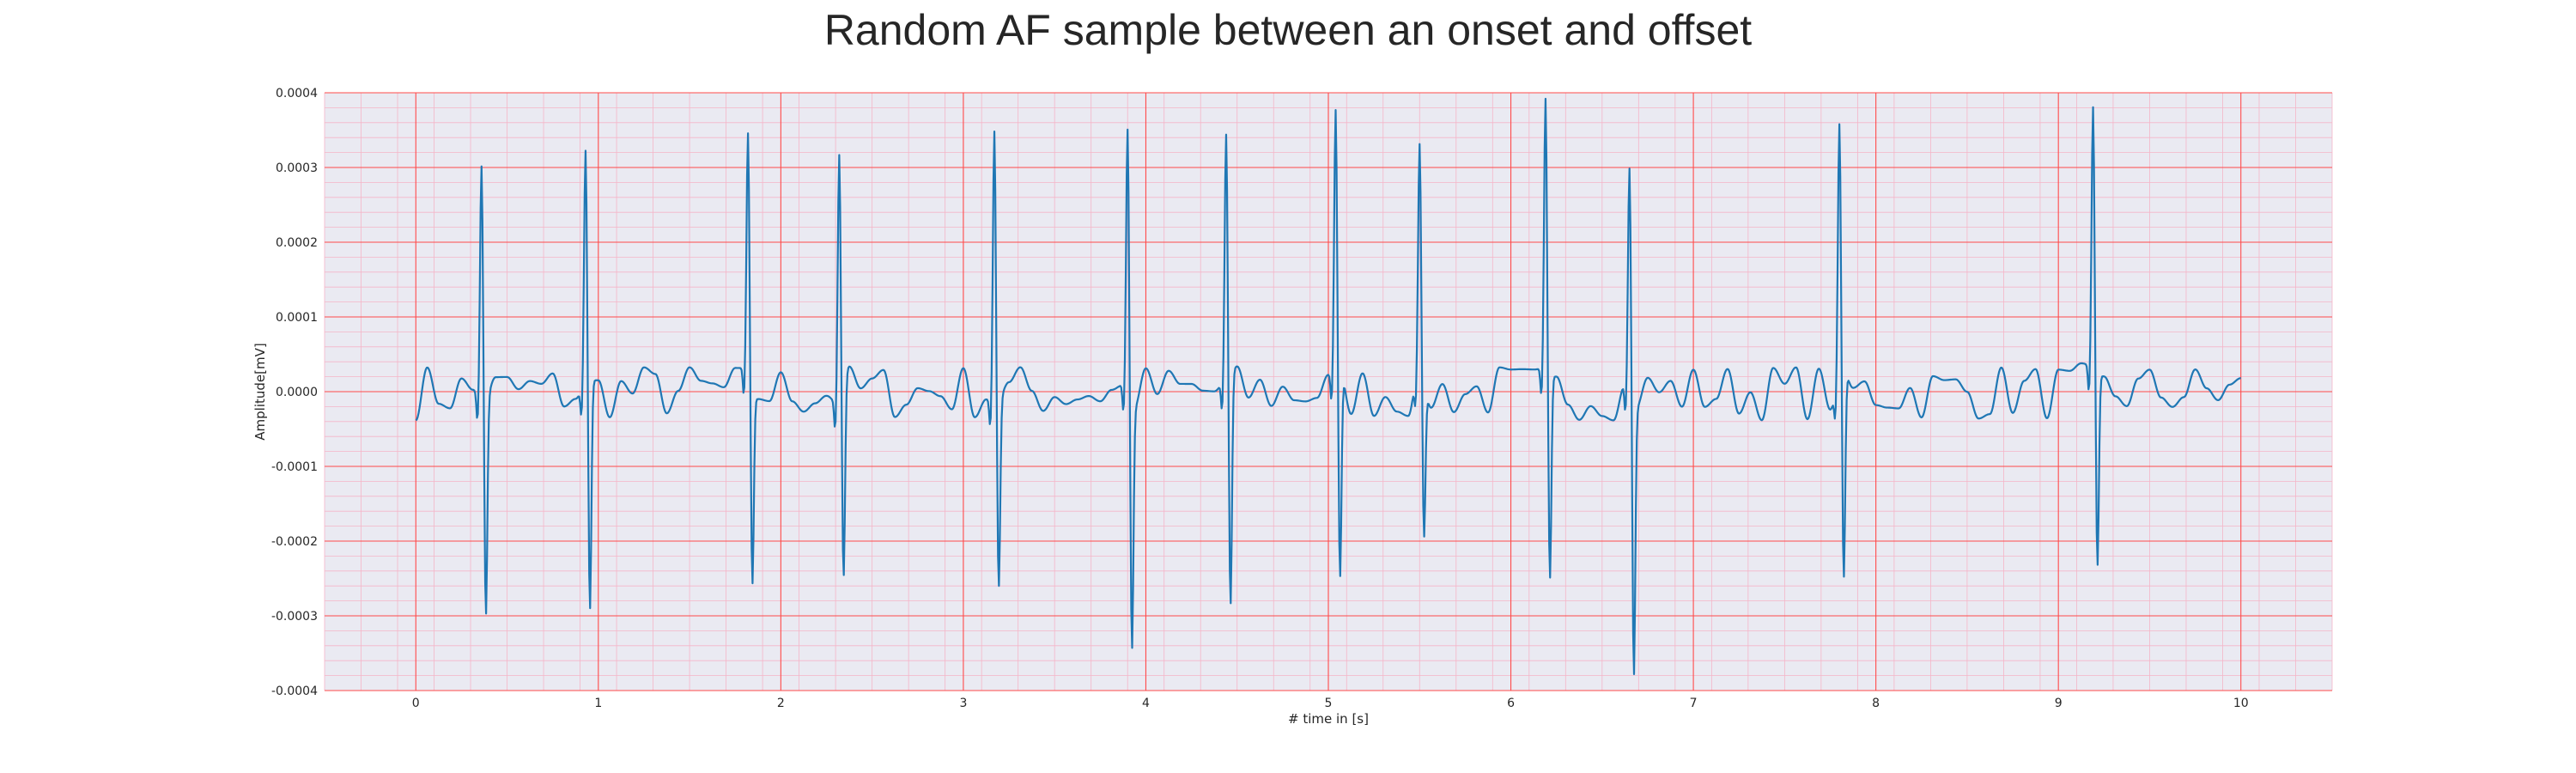 Image resolution: width=2576 pixels, height=773 pixels. I want to click on x-tick-label: 7, so click(1694, 703).